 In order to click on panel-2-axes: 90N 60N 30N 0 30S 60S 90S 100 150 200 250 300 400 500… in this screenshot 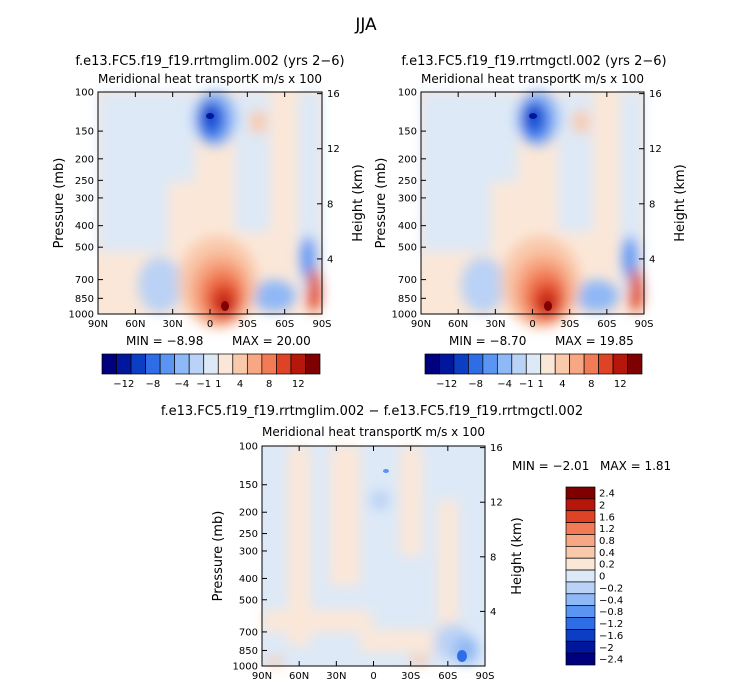, I will do `click(527, 209)`.